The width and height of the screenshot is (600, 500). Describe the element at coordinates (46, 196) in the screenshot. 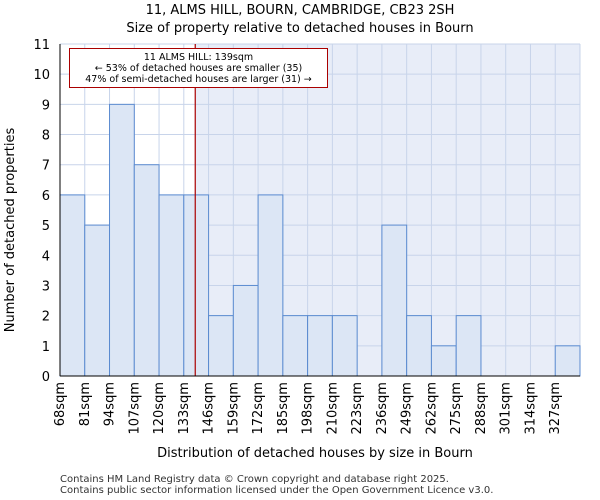

I see `y-tick-label: 6` at that location.